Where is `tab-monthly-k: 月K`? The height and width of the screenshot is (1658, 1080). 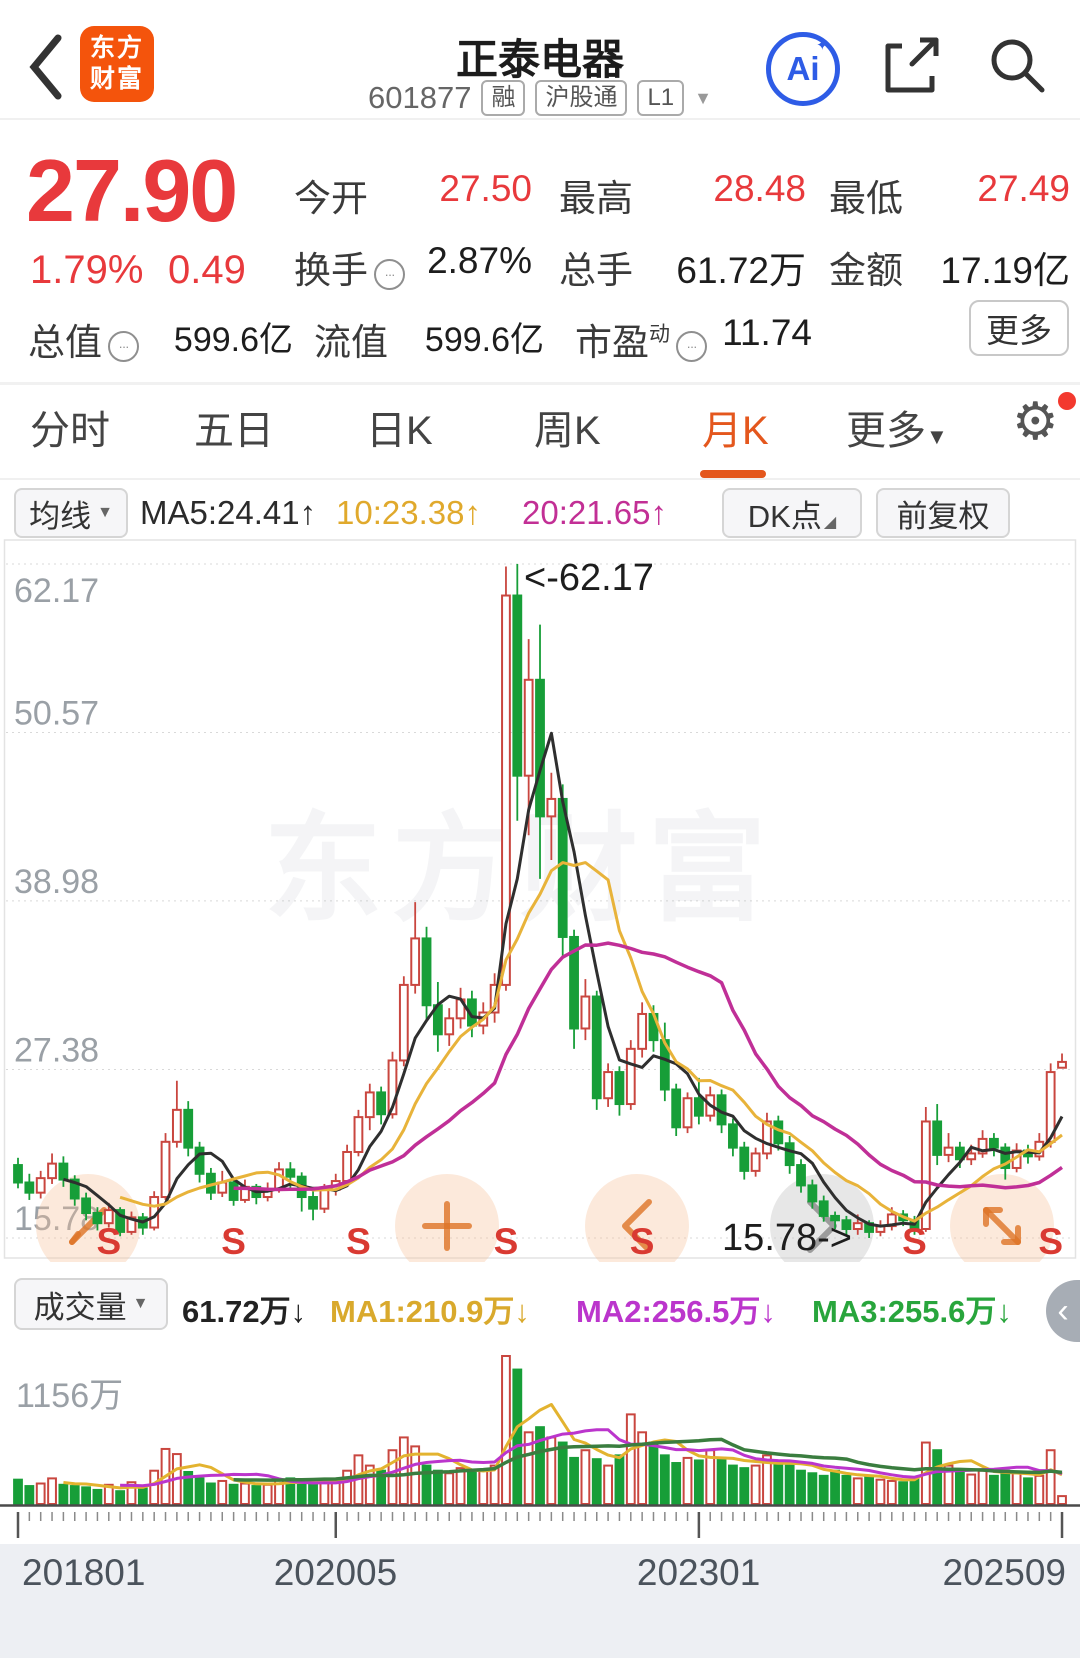 tab-monthly-k: 月K is located at coordinates (735, 431).